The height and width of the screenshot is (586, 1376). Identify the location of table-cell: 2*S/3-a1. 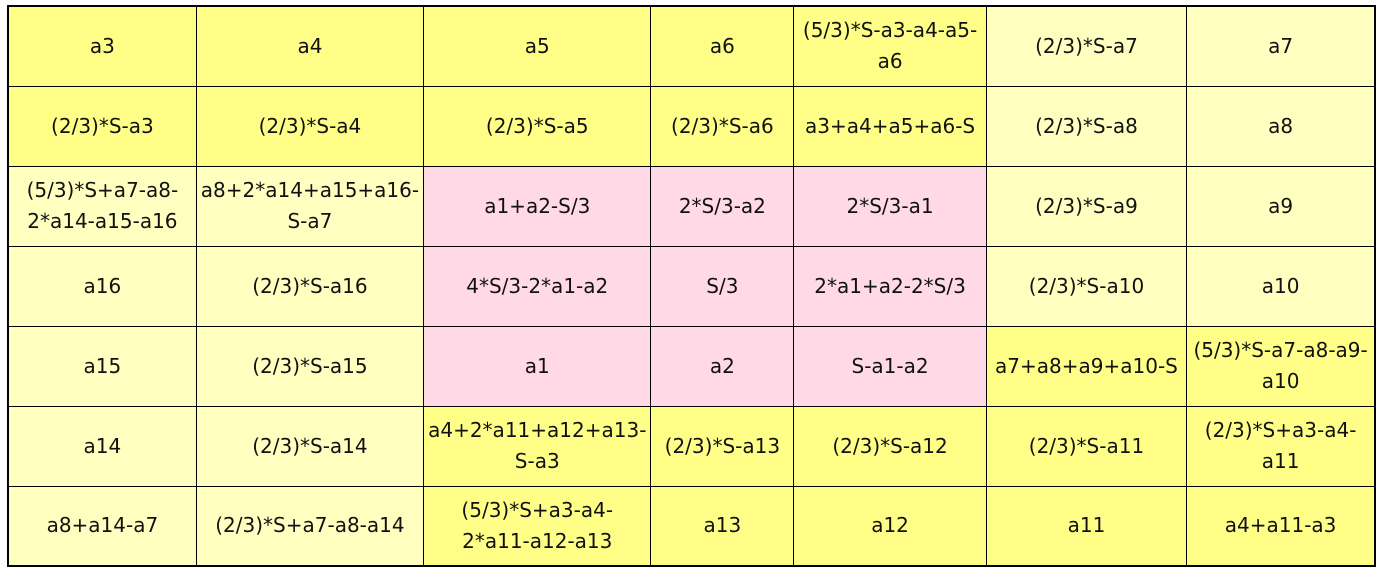
(890, 206).